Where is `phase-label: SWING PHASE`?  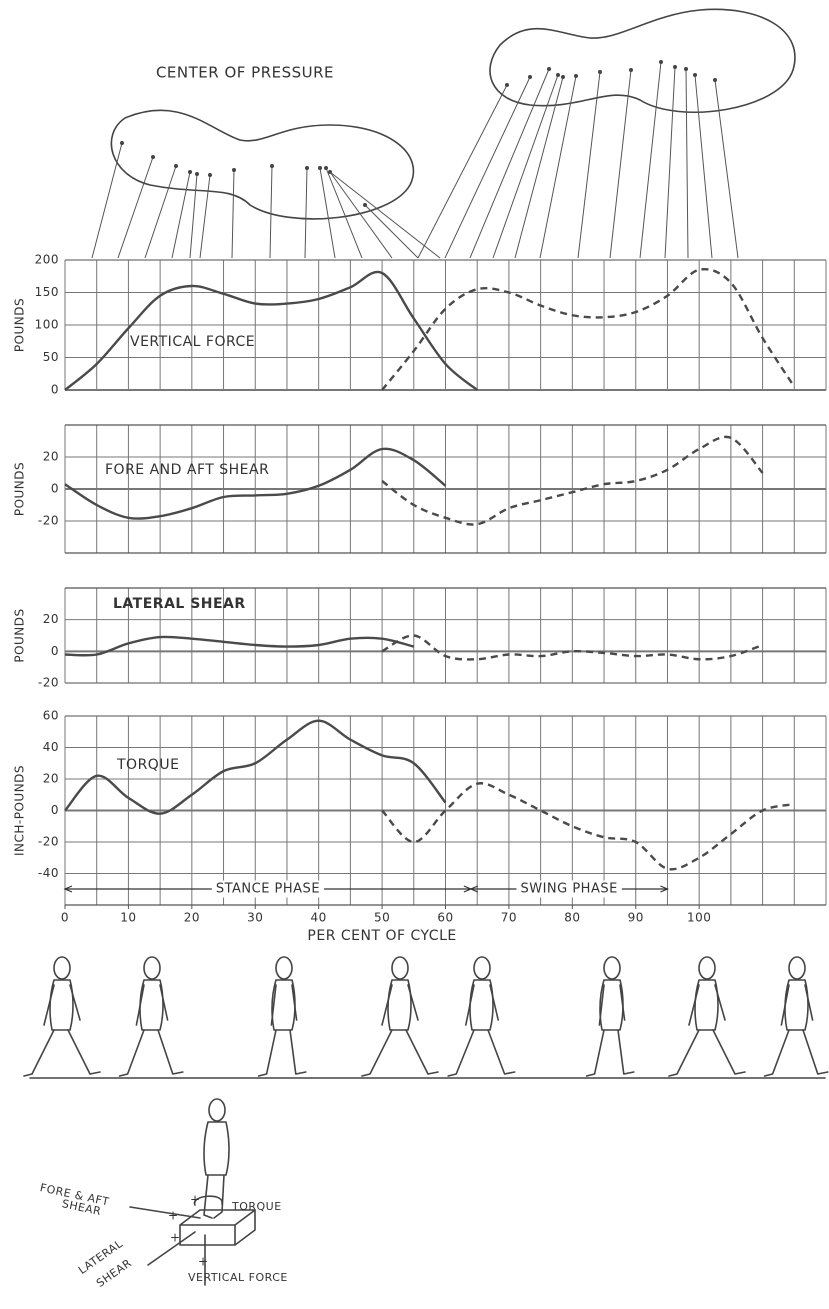
phase-label: SWING PHASE is located at coordinates (568, 889).